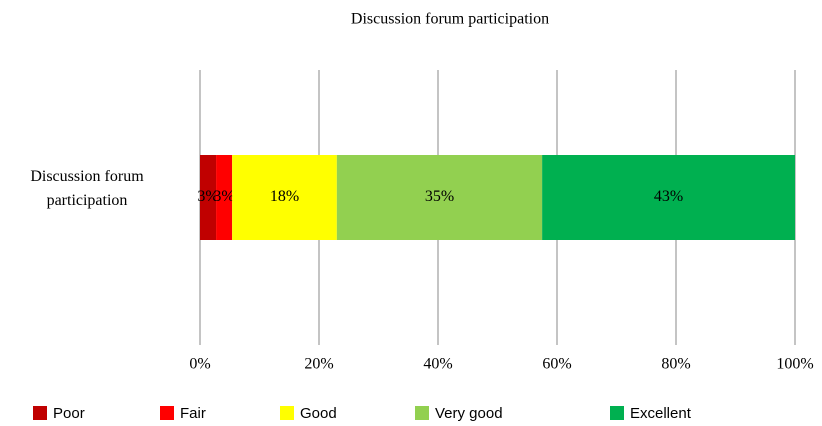  I want to click on x-tick-label: 20%, so click(318, 364).